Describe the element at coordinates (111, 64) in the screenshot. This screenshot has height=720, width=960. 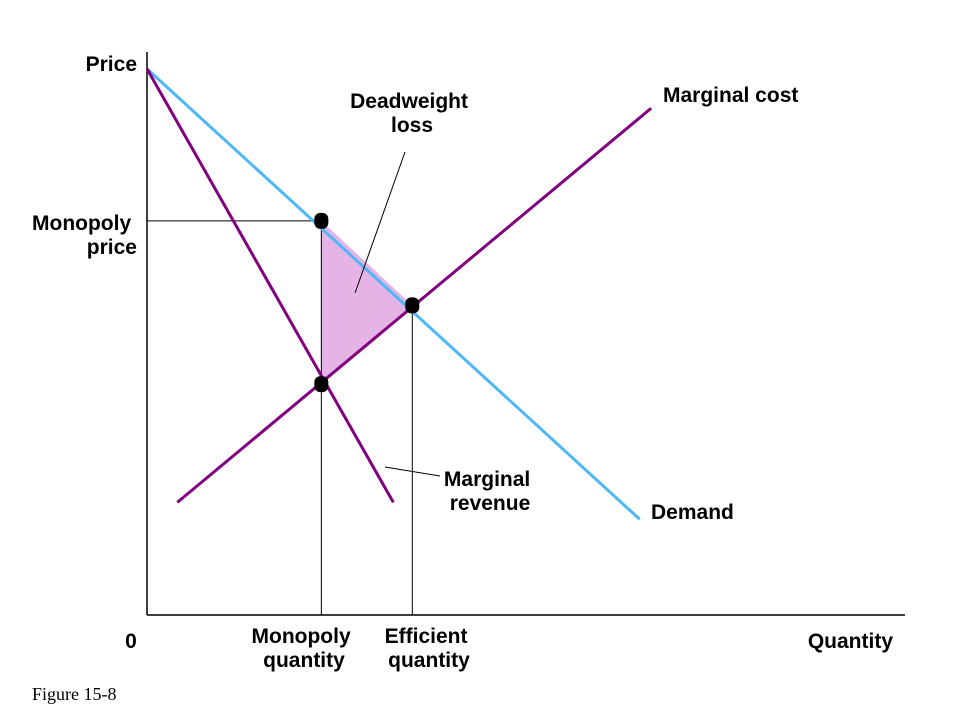
I see `y-axis-label: Price` at that location.